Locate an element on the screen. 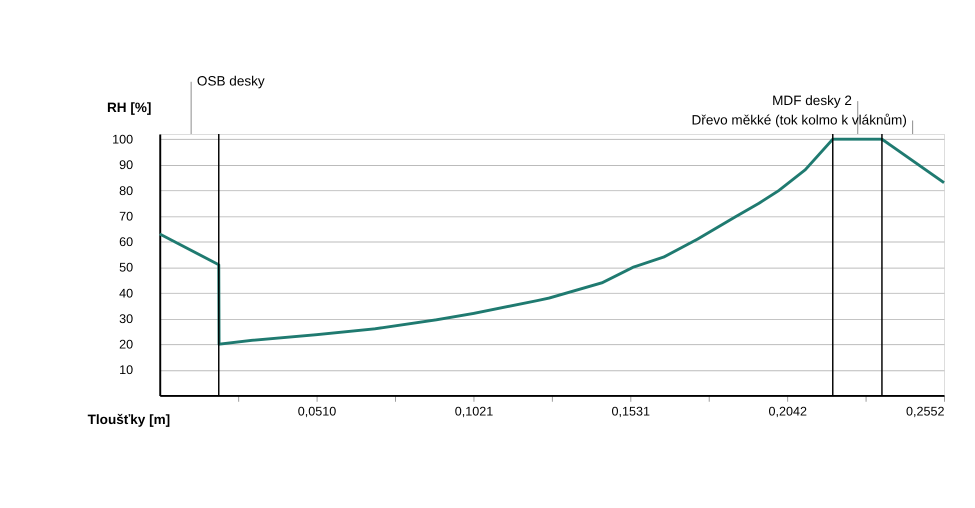 The height and width of the screenshot is (508, 975). x-tick-label: 0,1021 is located at coordinates (474, 411).